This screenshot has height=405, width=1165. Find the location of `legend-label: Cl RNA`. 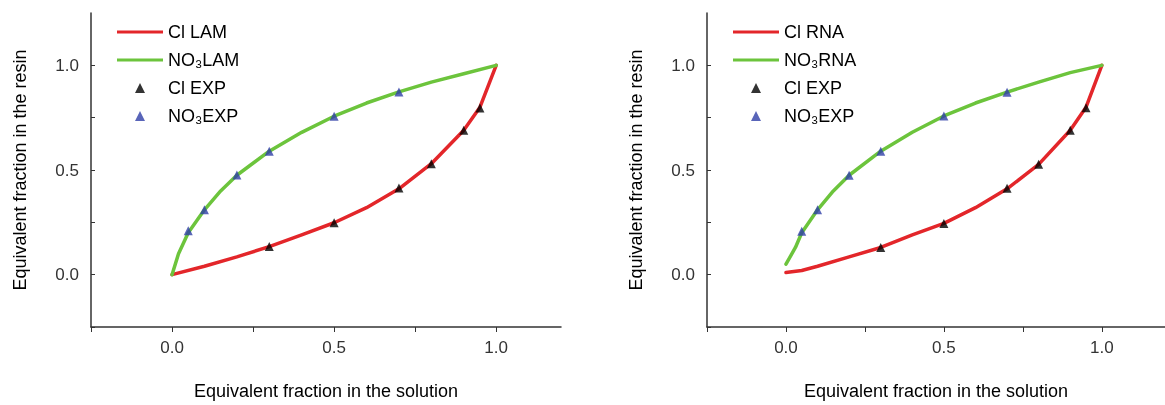

legend-label: Cl RNA is located at coordinates (814, 32).